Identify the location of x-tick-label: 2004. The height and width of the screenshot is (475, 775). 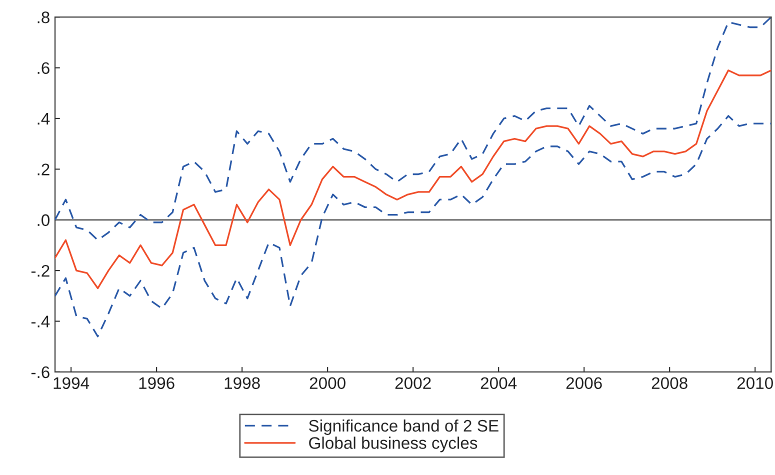
(498, 383).